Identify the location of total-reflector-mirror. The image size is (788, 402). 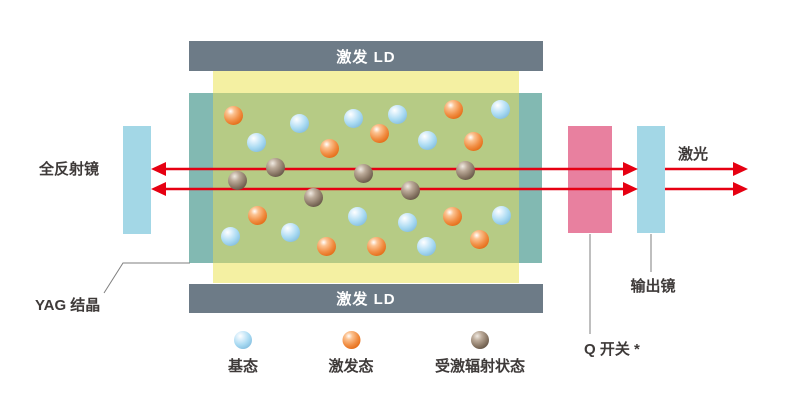
(137, 180).